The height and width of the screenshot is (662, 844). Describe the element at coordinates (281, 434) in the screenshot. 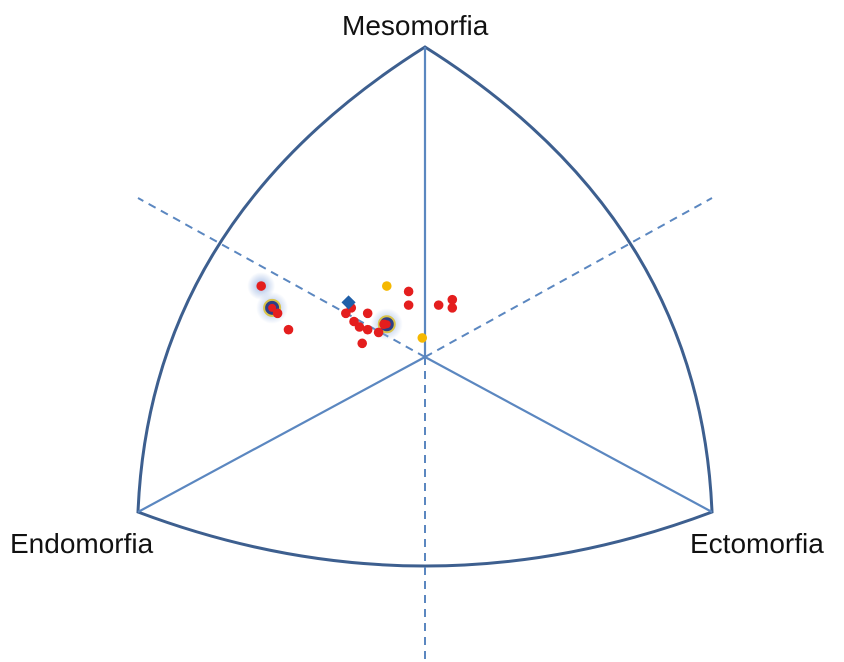

I see `axis-endomorfia` at that location.